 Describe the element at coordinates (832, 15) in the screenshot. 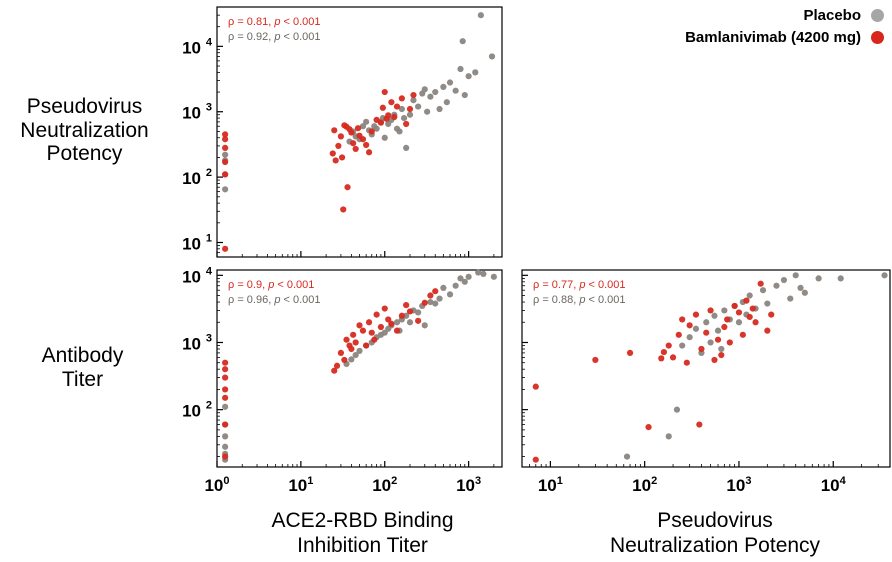

I see `legend-label-placebo: Placebo` at that location.